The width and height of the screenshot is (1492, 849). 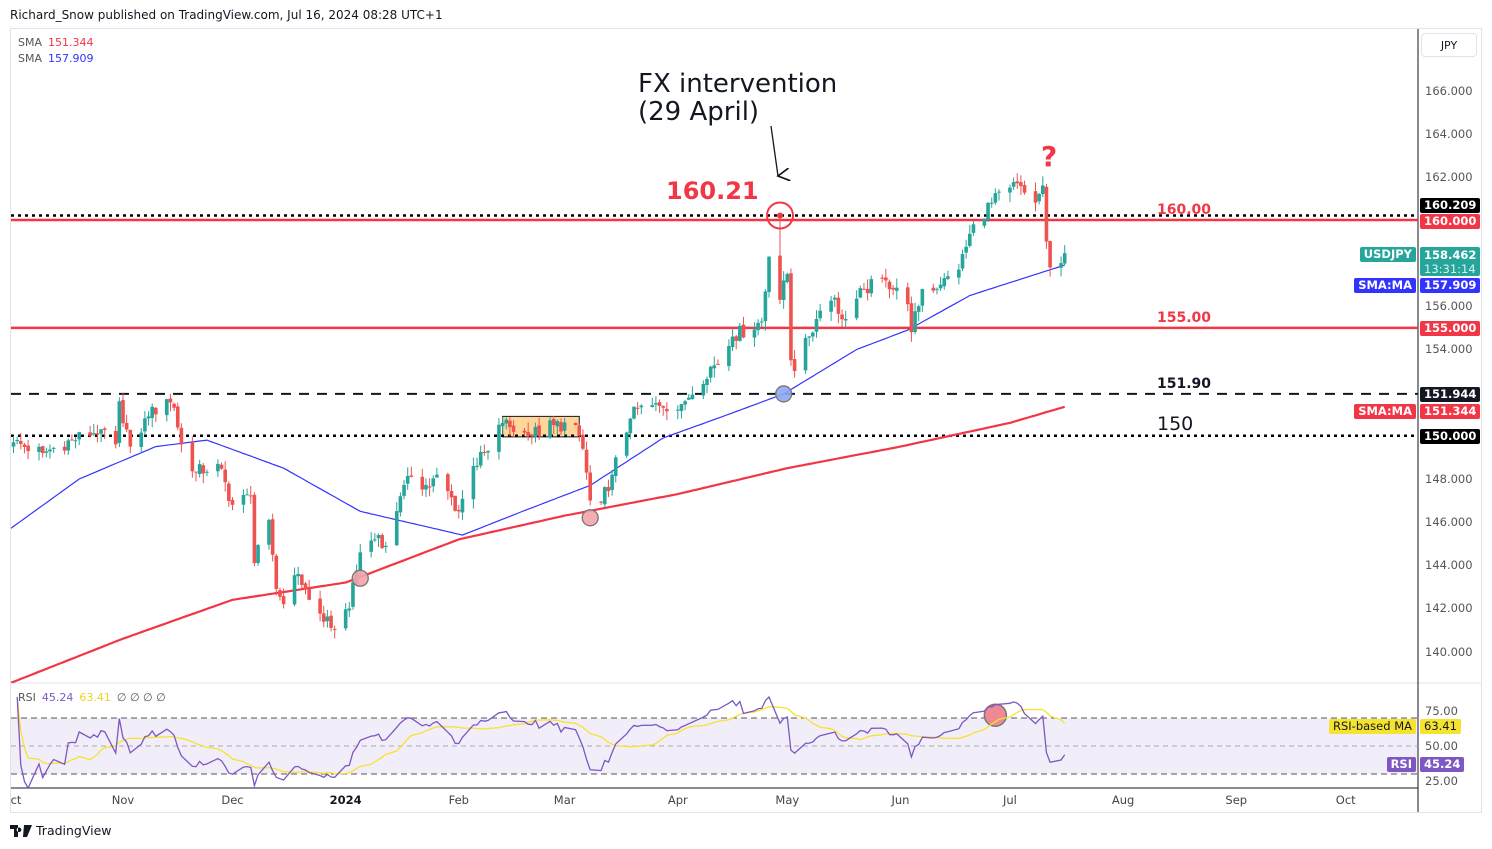 What do you see at coordinates (61, 830) in the screenshot?
I see `tradingview-logo: TradingView` at bounding box center [61, 830].